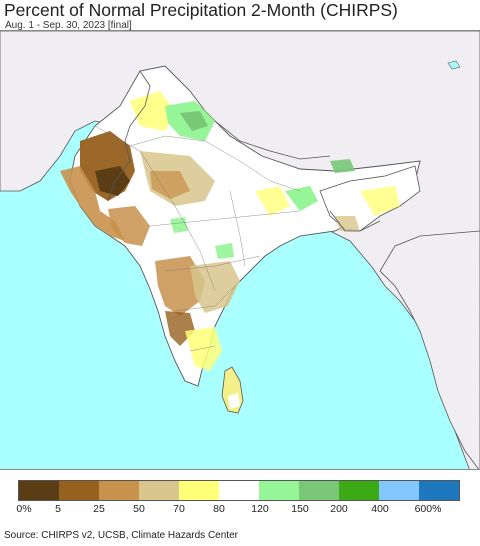  What do you see at coordinates (194, 121) in the screenshot?
I see `wet-himalaya-dark` at bounding box center [194, 121].